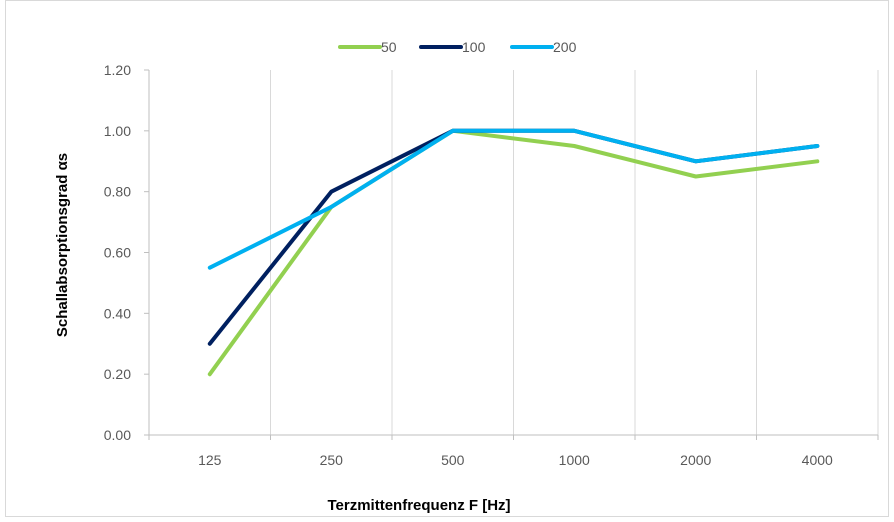  I want to click on x-tick-label: 250, so click(332, 460).